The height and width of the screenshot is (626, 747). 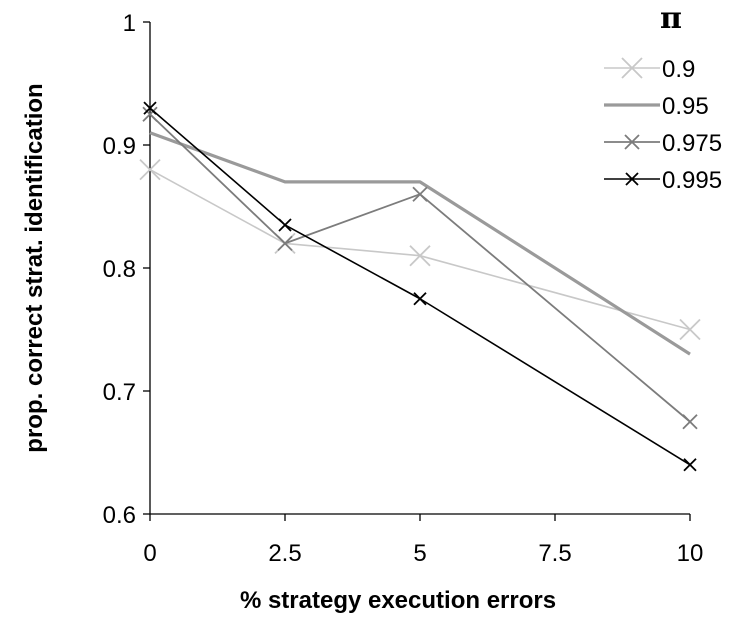 I want to click on legend-label: 0.9, so click(x=678, y=69).